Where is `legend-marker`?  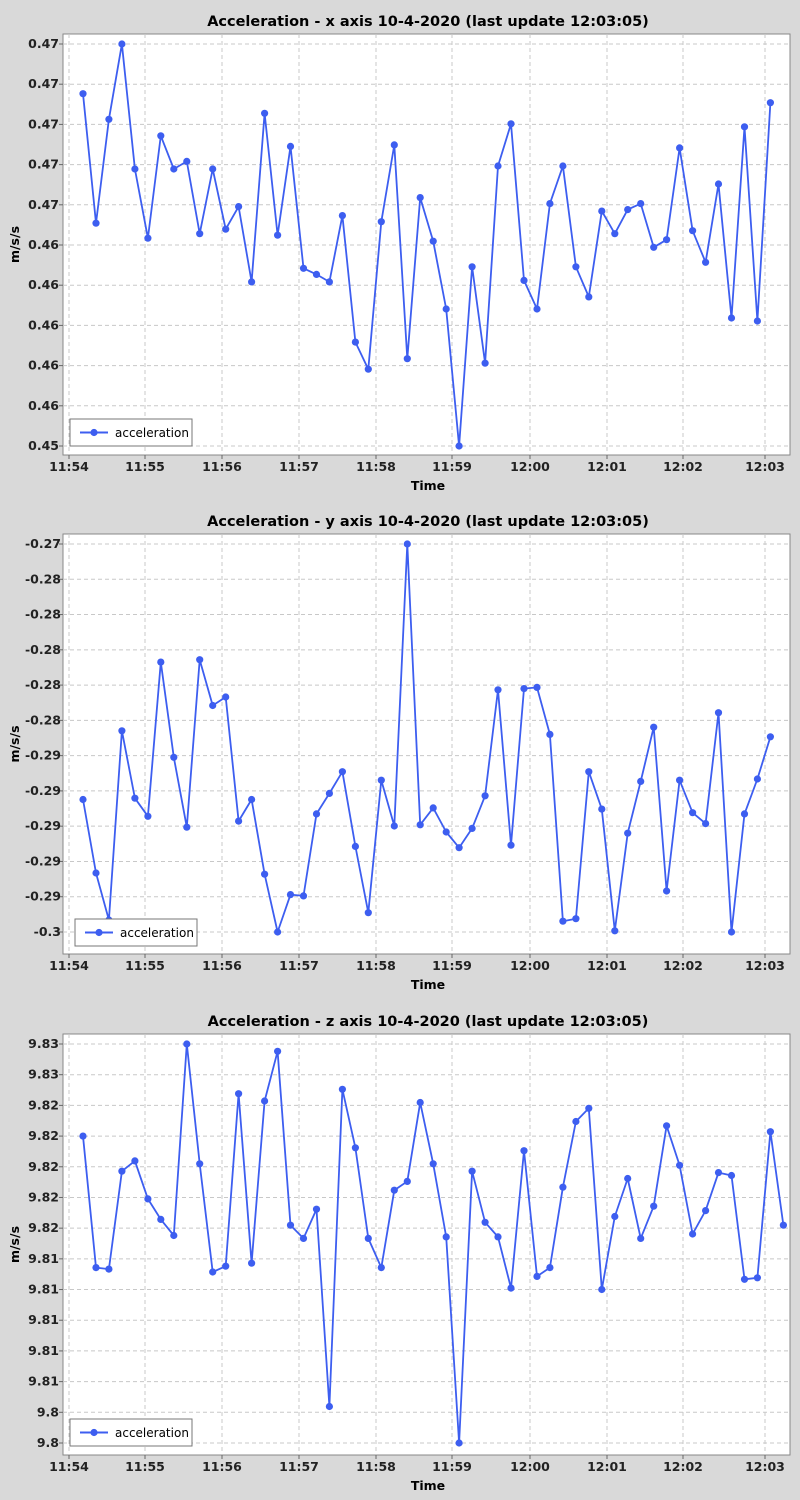
legend-marker is located at coordinates (99, 932).